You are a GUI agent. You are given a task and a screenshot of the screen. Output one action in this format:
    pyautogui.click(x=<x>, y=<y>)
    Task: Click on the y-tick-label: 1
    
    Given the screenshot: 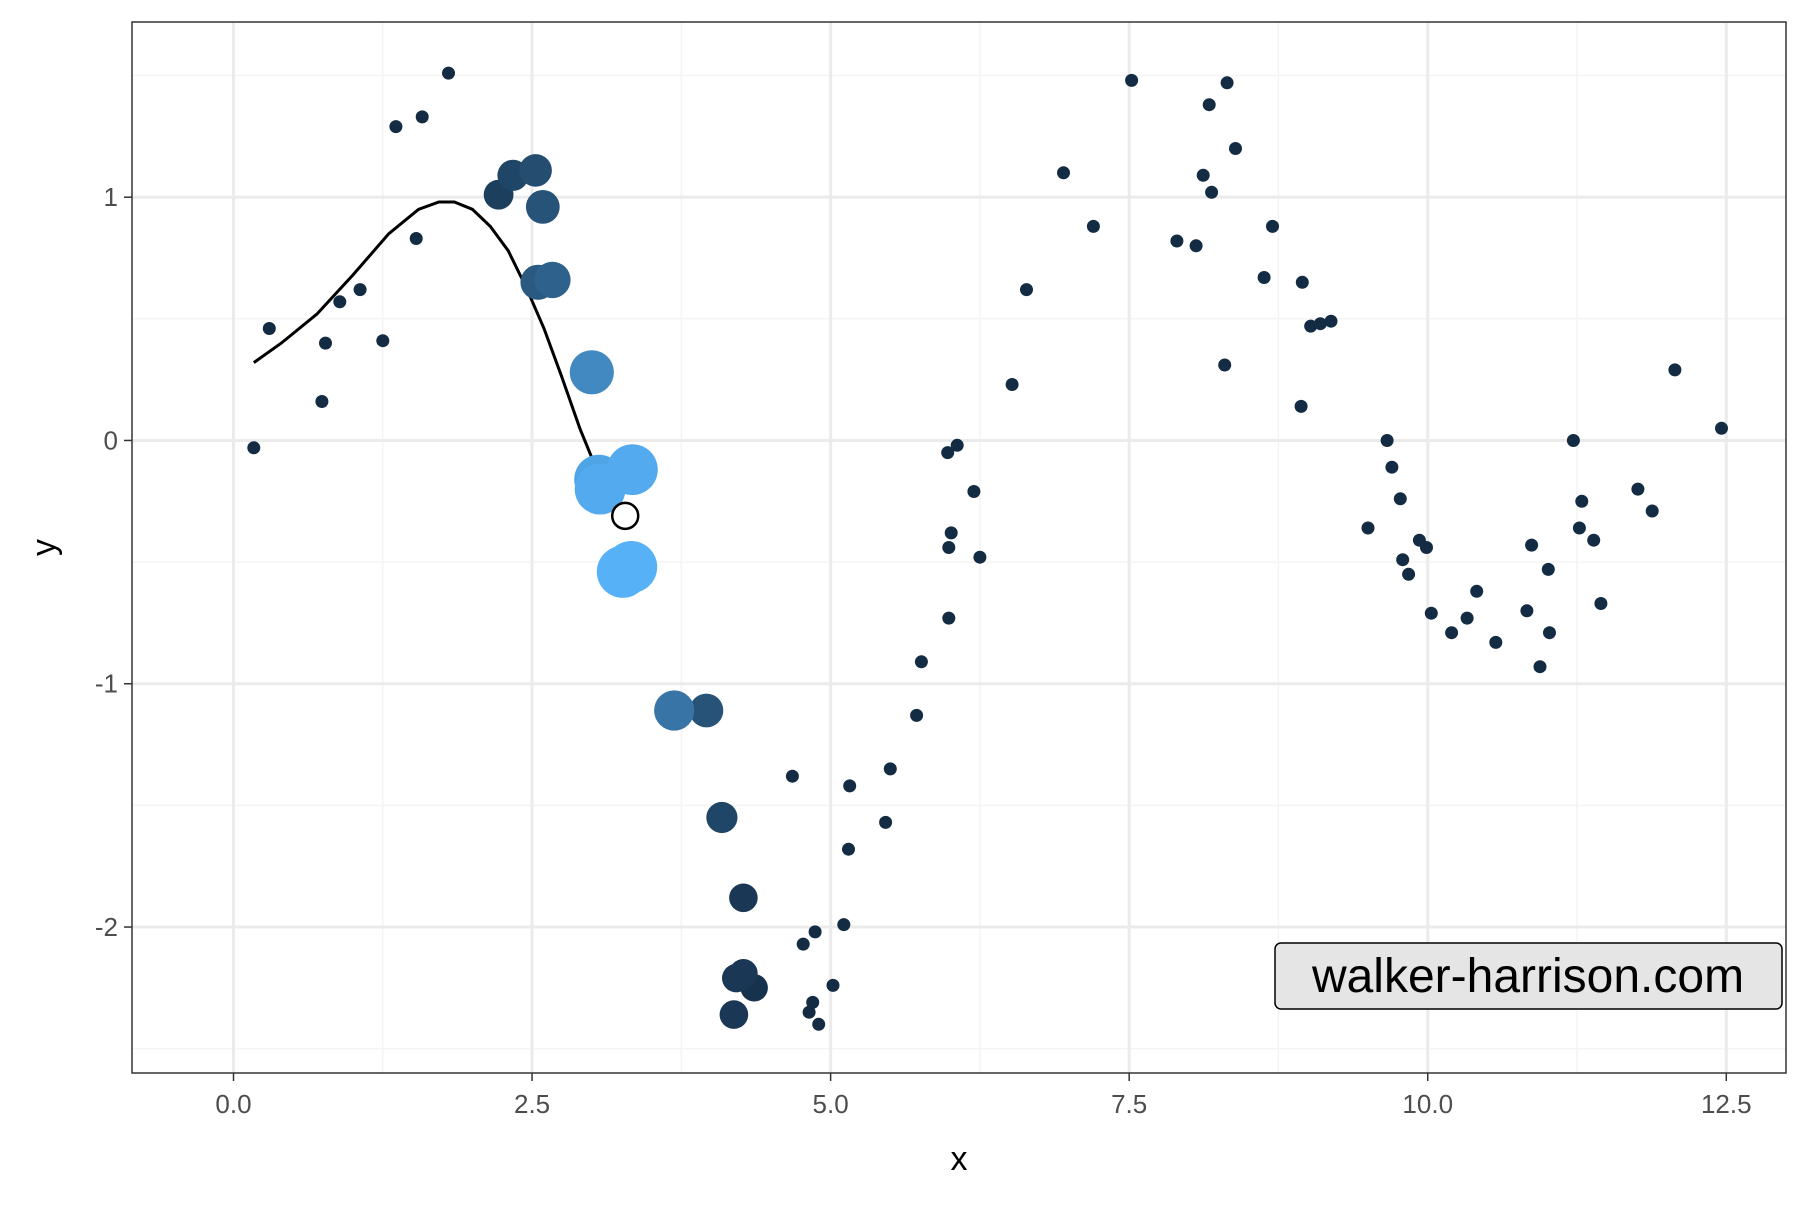 What is the action you would take?
    pyautogui.click(x=111, y=197)
    